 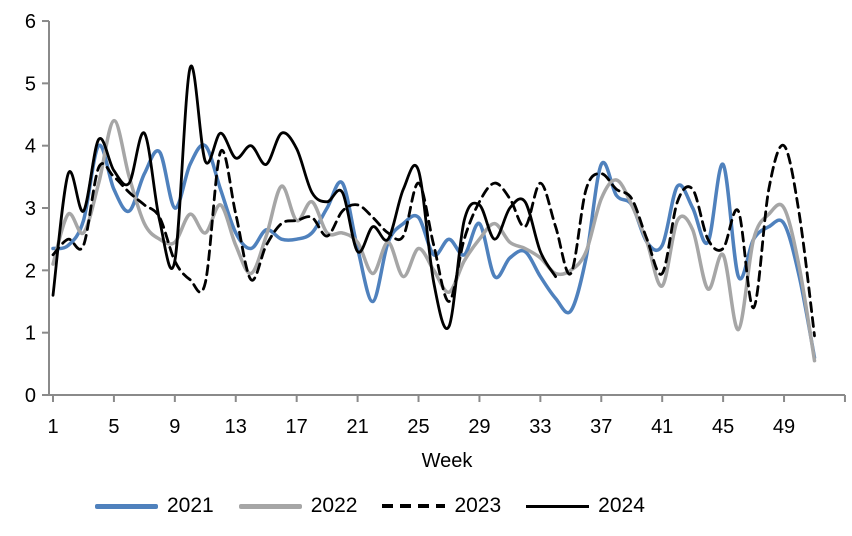 I want to click on legend-item-2021: 2021, so click(x=154, y=506).